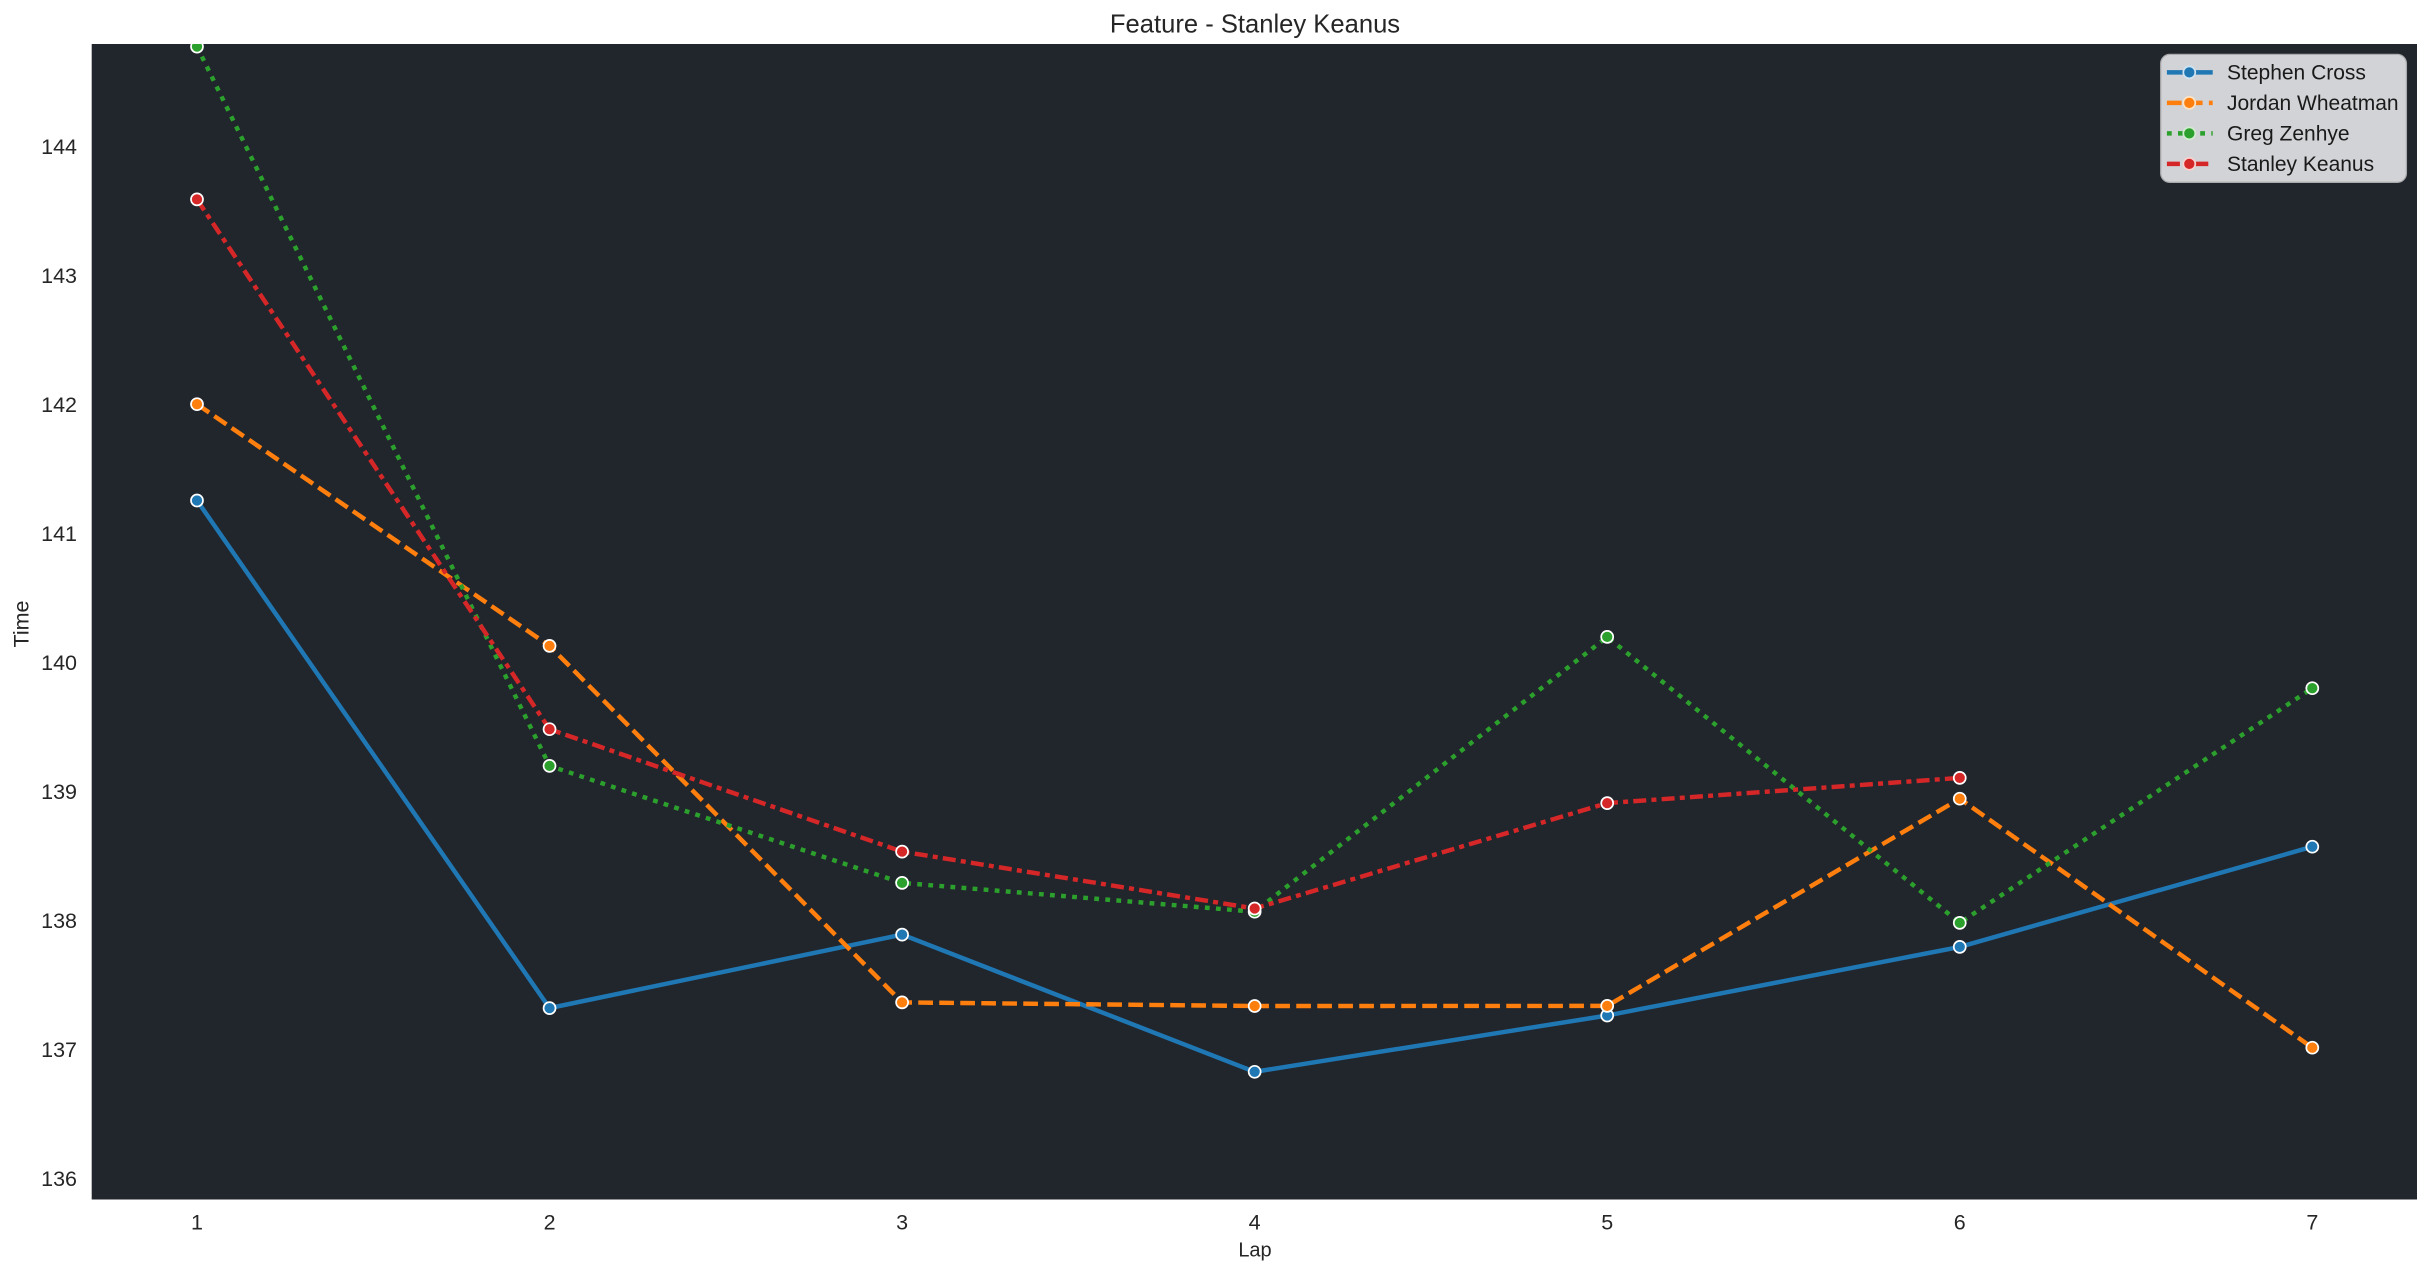 This screenshot has height=1281, width=2432. What do you see at coordinates (2288, 134) in the screenshot?
I see `svg-text: Greg Zenhye` at bounding box center [2288, 134].